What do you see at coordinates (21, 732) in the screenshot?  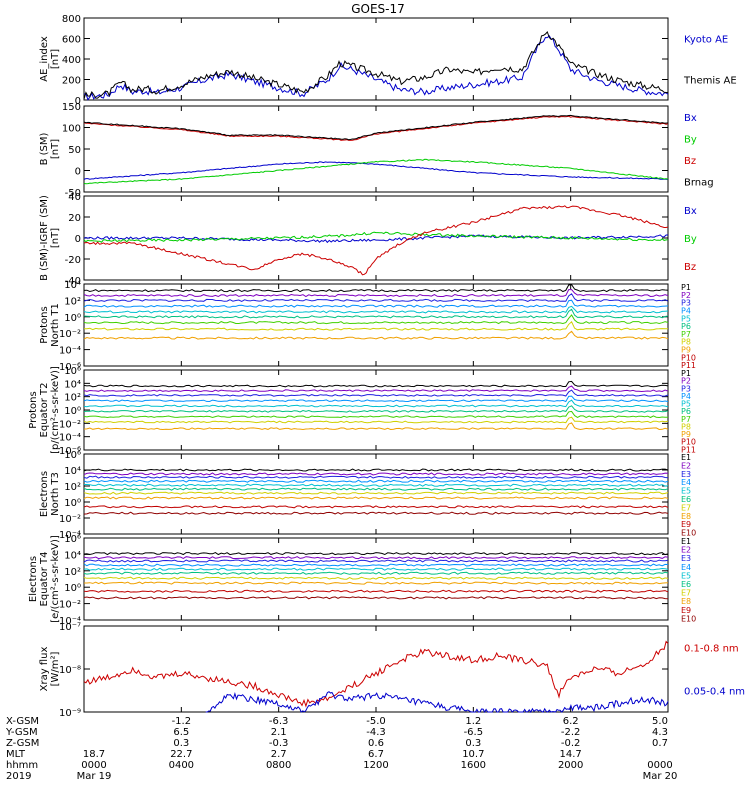 I see `xaxis-row-label: Y-GSM` at bounding box center [21, 732].